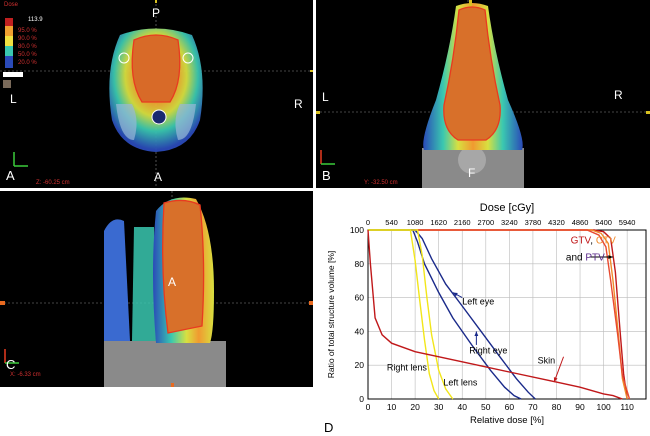 The width and height of the screenshot is (650, 436). I want to click on x-tick-label: 80, so click(557, 407).